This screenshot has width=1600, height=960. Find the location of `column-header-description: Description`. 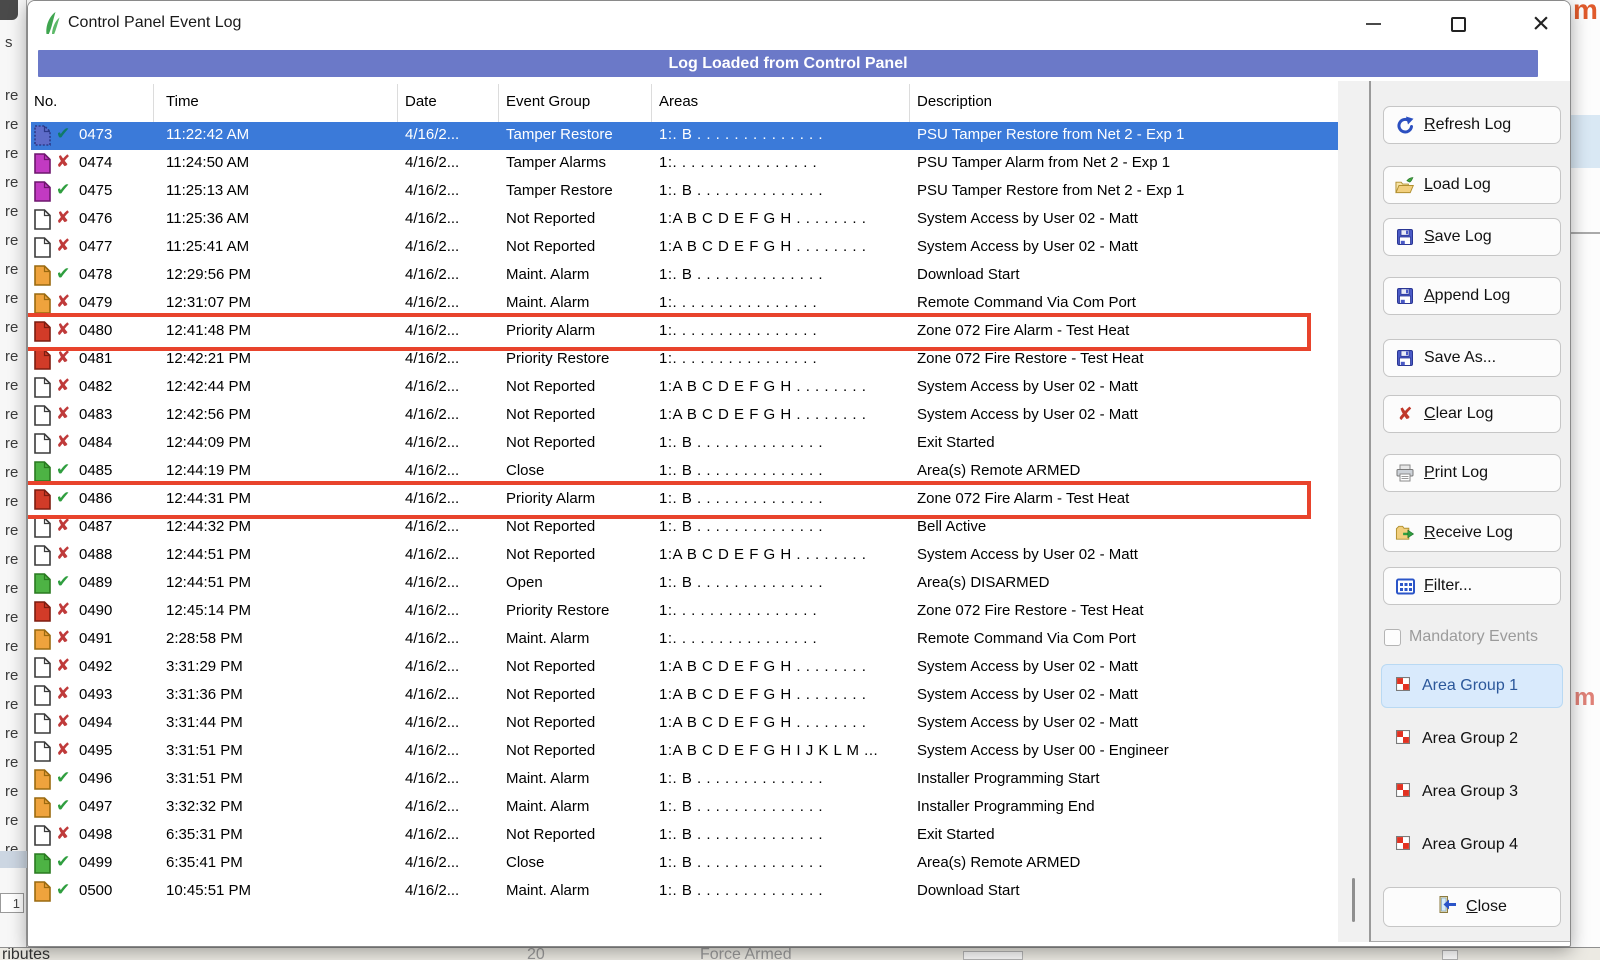

column-header-description: Description is located at coordinates (955, 101).